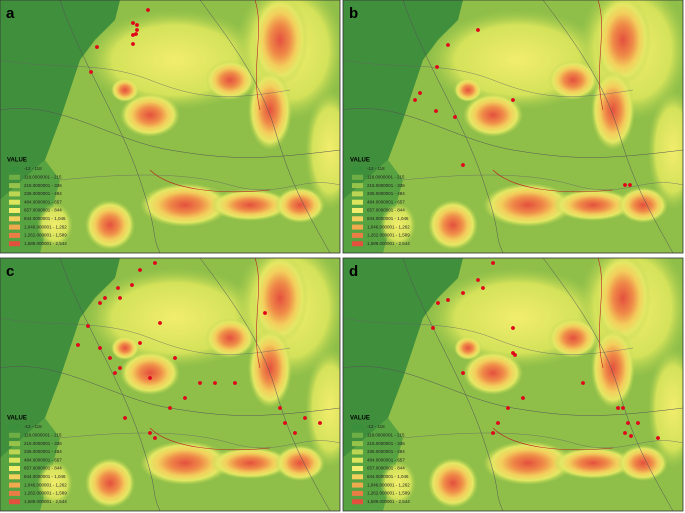 The image size is (685, 513). What do you see at coordinates (17, 419) in the screenshot?
I see `legend-title: VALUE` at bounding box center [17, 419].